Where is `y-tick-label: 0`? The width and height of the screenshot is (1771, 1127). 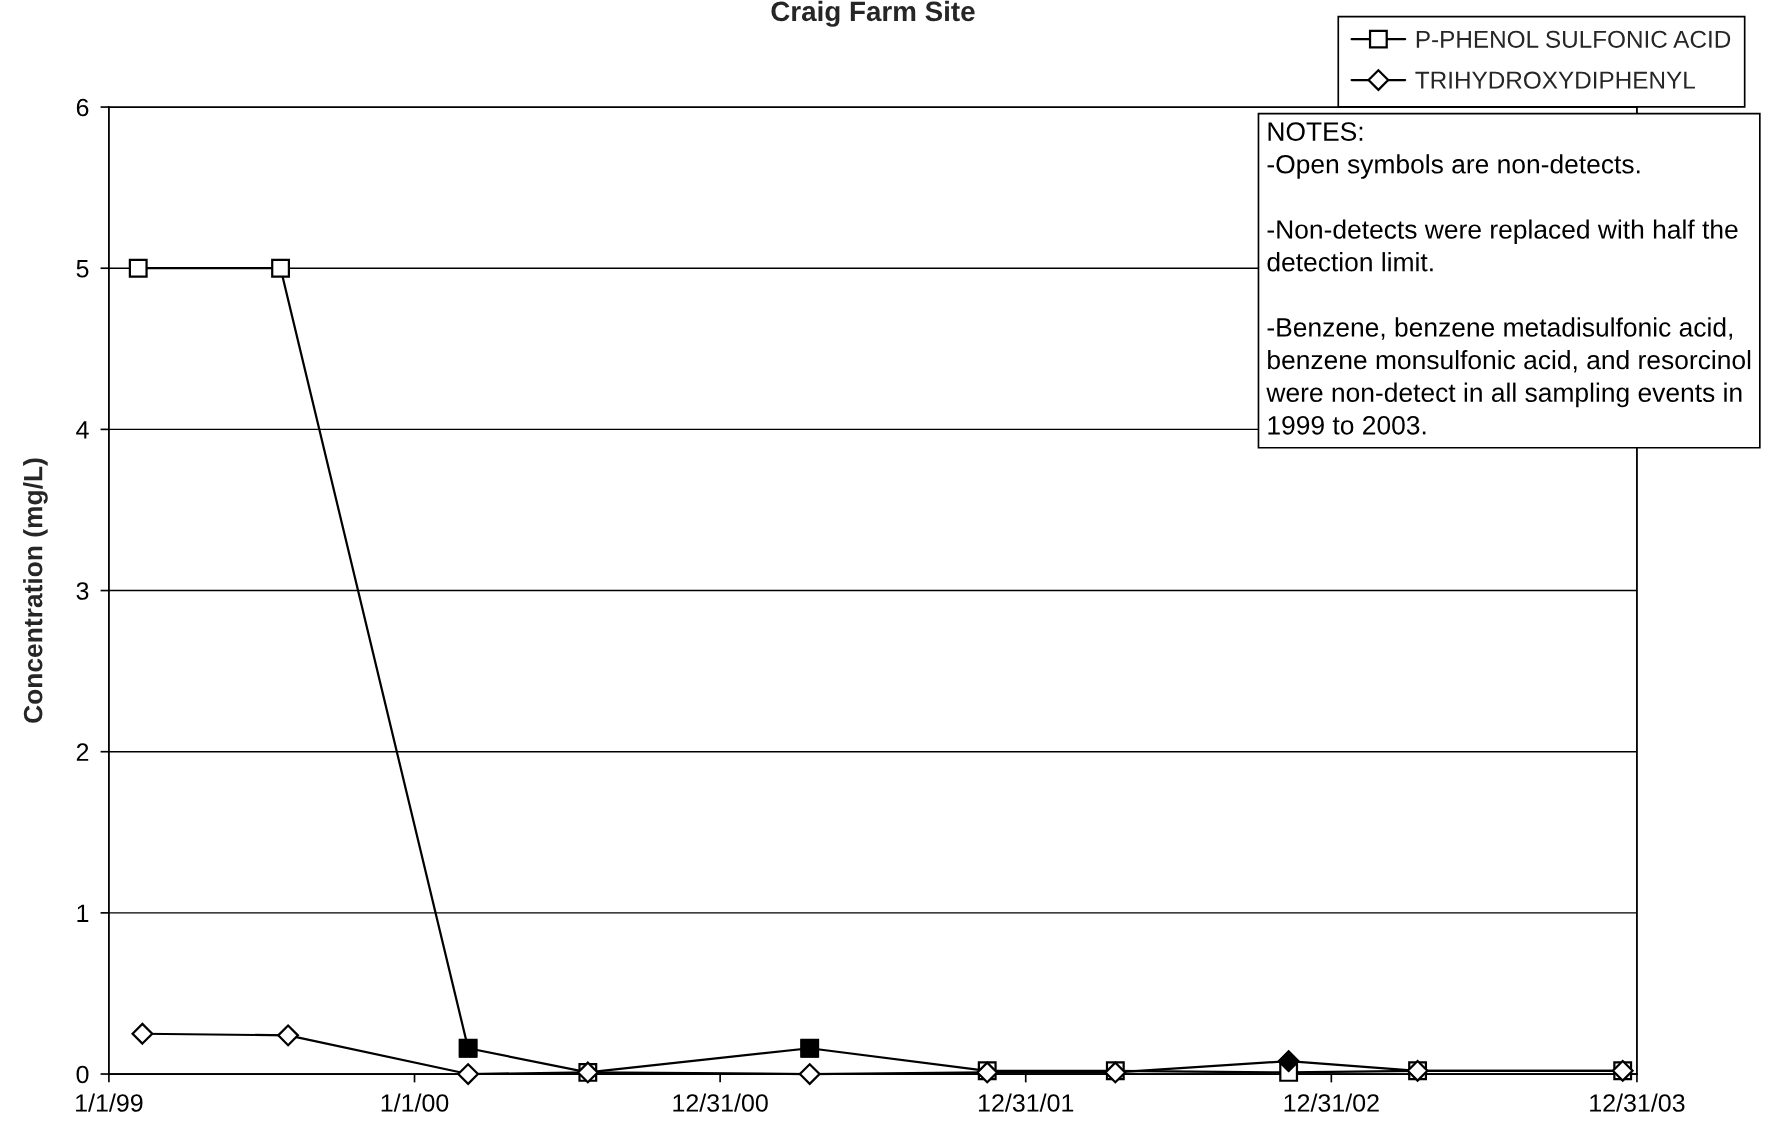 y-tick-label: 0 is located at coordinates (82, 1074).